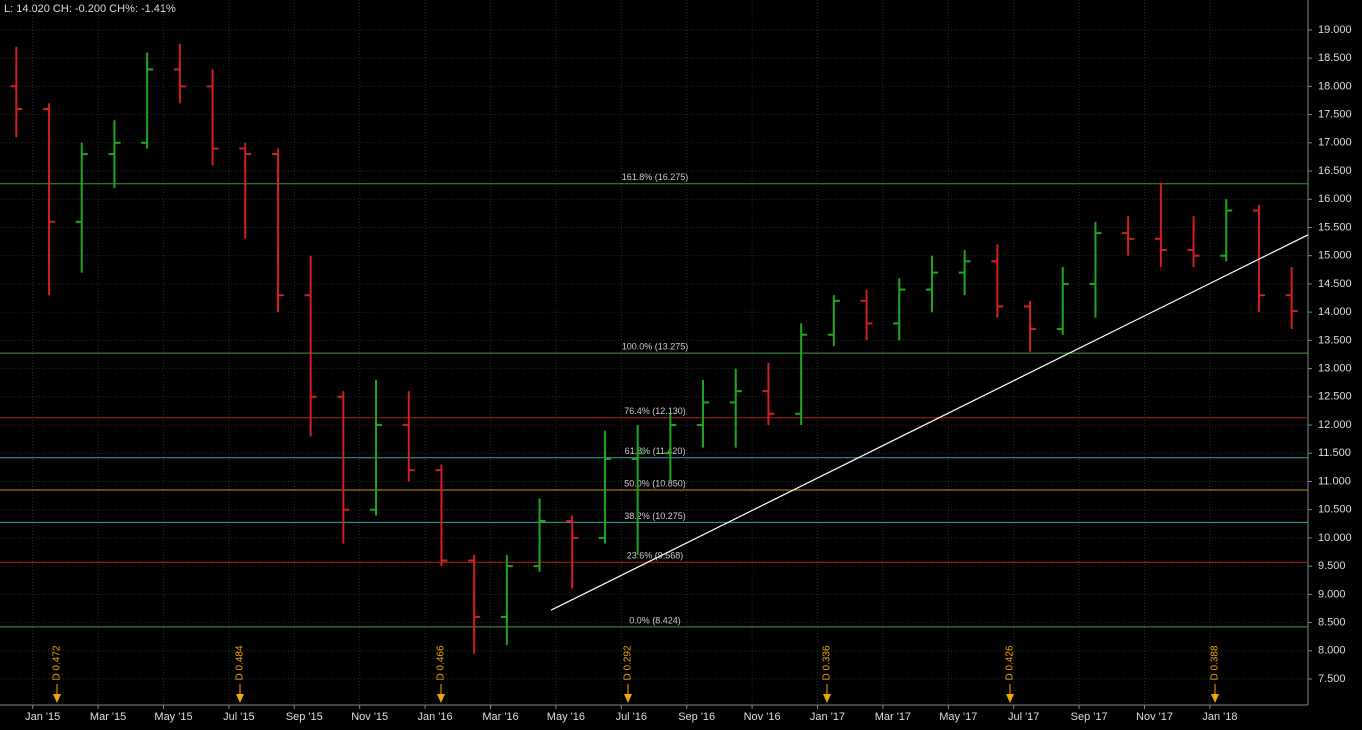 This screenshot has width=1362, height=730. What do you see at coordinates (655, 451) in the screenshot?
I see `fib-label: 61.8% (11.420)` at bounding box center [655, 451].